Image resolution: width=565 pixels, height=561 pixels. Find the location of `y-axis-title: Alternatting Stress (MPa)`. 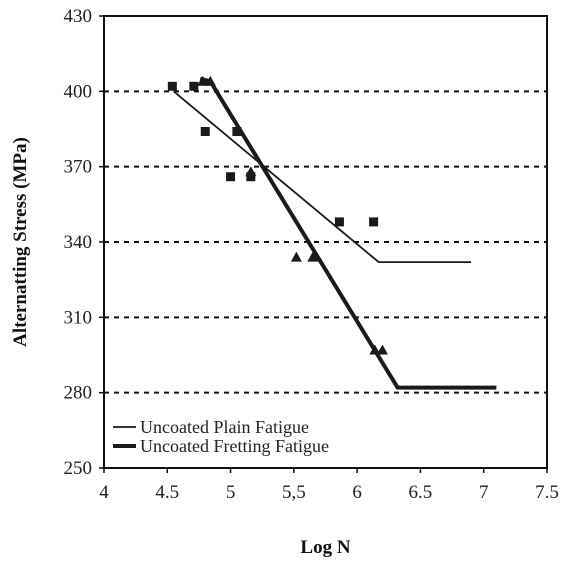

y-axis-title: Alternatting Stress (MPa) is located at coordinates (20, 242).